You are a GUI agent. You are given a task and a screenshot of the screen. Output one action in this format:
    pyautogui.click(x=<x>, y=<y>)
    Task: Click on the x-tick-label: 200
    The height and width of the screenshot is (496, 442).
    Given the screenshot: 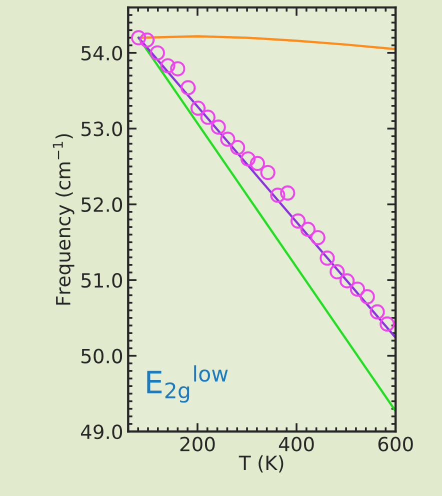 What is the action you would take?
    pyautogui.click(x=197, y=444)
    